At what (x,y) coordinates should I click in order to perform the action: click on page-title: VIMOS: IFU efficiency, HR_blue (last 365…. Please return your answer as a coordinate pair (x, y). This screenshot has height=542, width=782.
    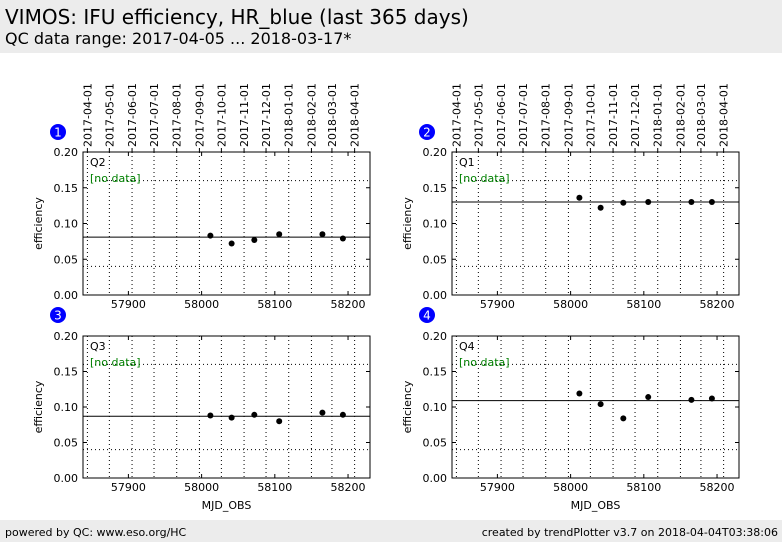
    Looking at the image, I should click on (237, 17).